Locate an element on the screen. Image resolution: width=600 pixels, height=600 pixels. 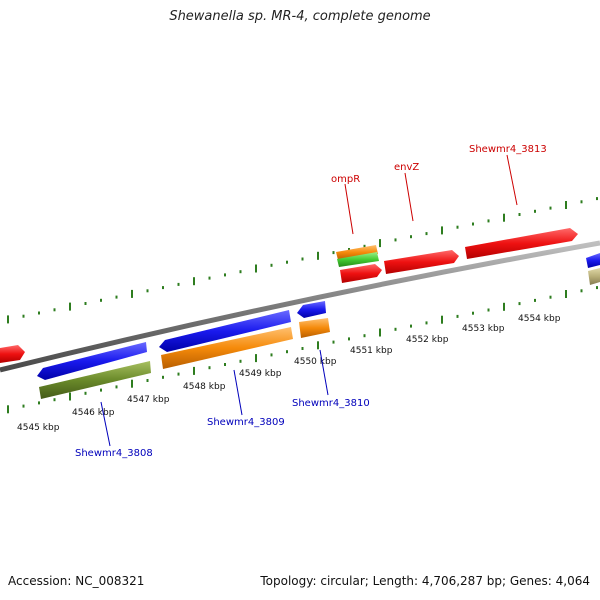
gene-label-shewmr4-3808: Shewmr4_3808 is located at coordinates (114, 453).